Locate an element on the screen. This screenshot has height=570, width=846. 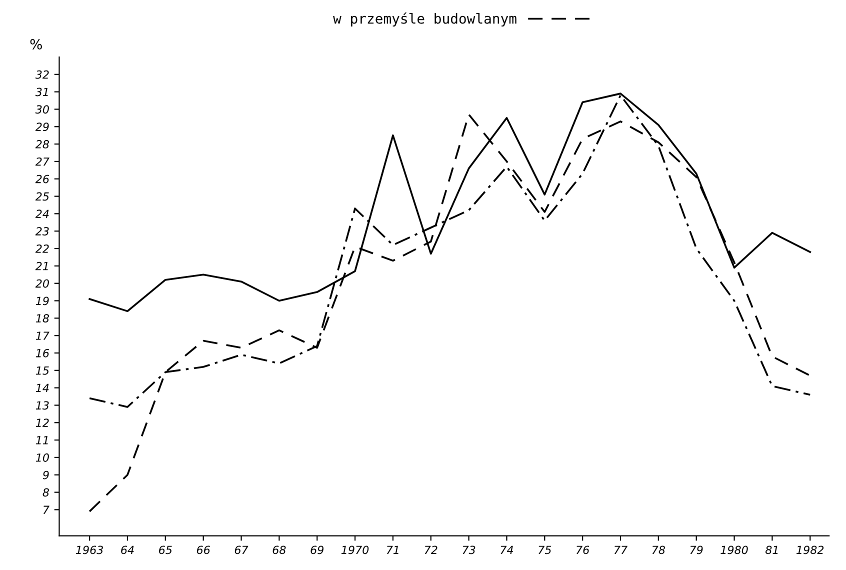
y-tick-label: 24 is located at coordinates (42, 214).